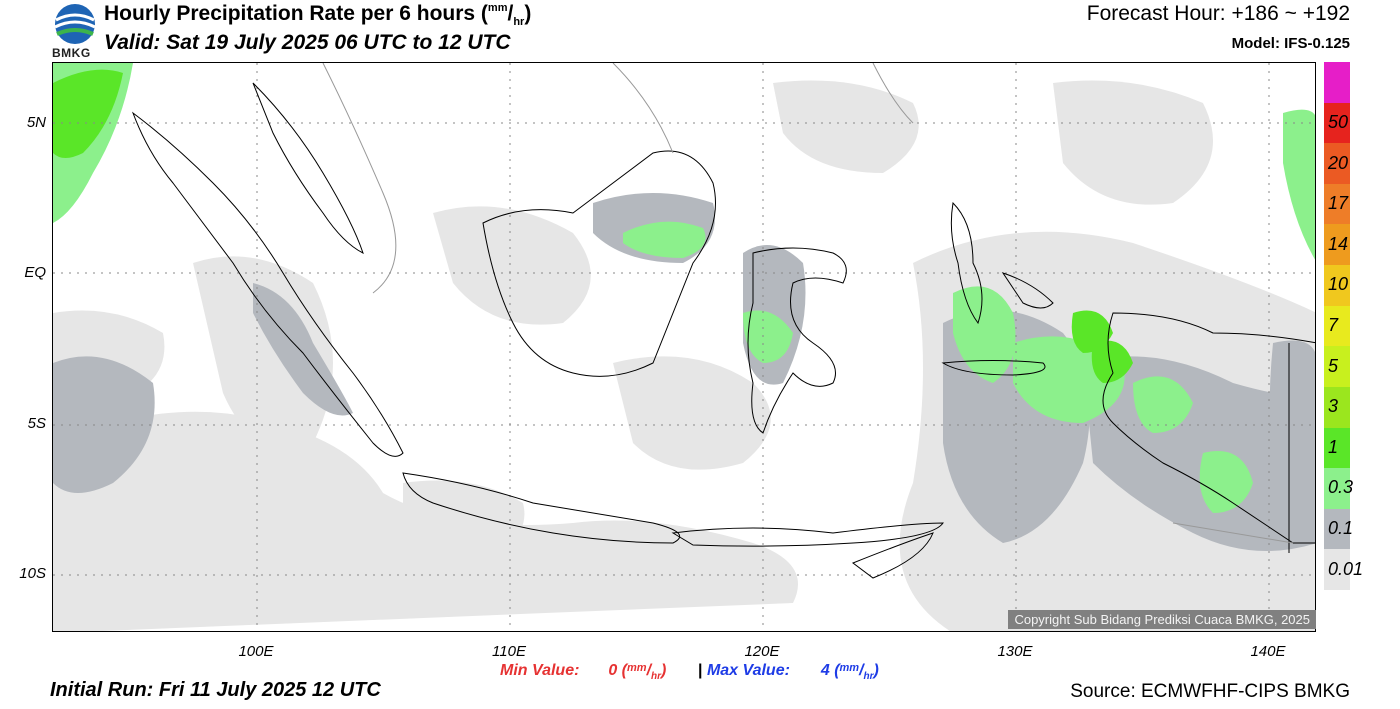  Describe the element at coordinates (256, 651) in the screenshot. I see `lon-label-100e: 100E` at that location.